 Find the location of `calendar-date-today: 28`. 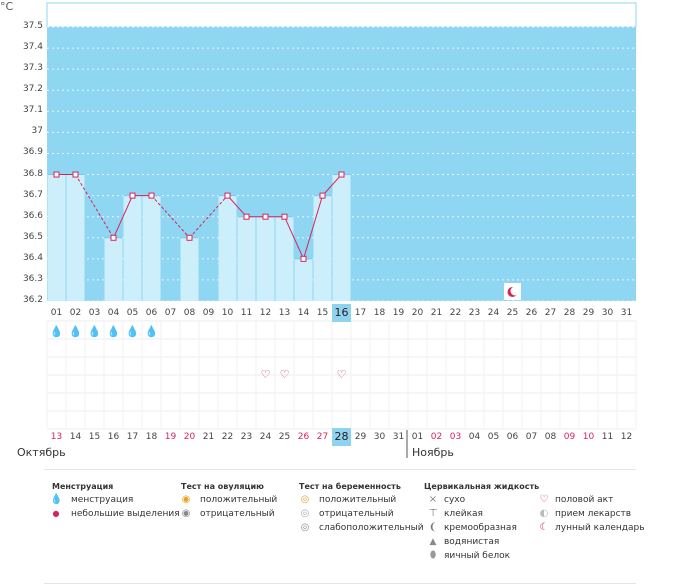

calendar-date-today: 28 is located at coordinates (341, 437).